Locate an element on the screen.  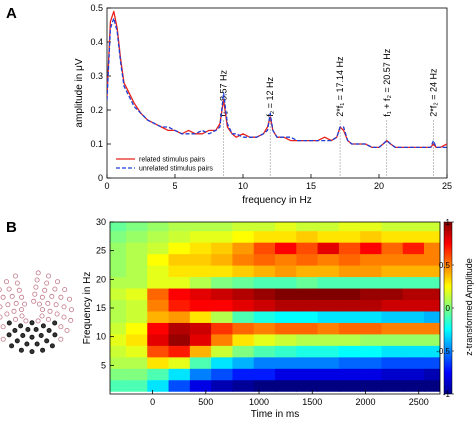
a-y-tick-label: 0.5 is located at coordinates (96, 8).